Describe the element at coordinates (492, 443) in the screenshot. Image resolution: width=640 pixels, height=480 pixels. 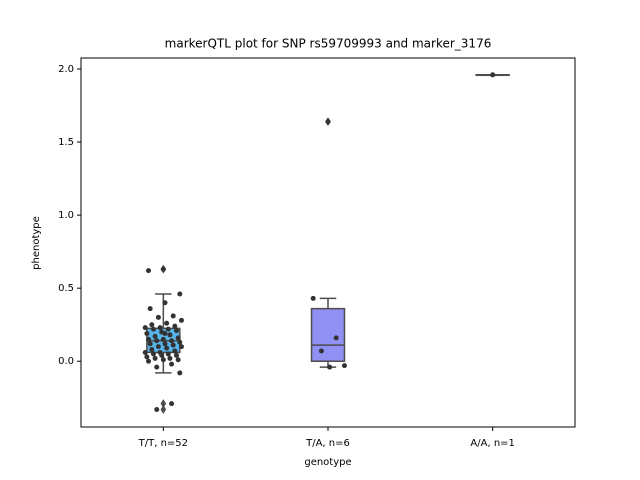
I see `x-tick-label: A/A, n=1` at that location.